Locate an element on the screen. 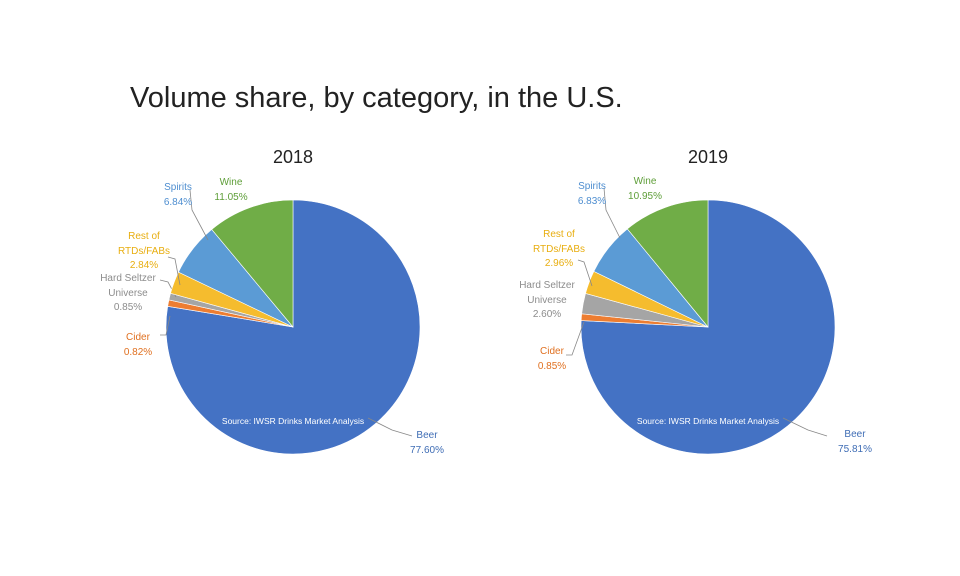 This screenshot has height=576, width=960. data-label-value: 77.60% is located at coordinates (427, 450).